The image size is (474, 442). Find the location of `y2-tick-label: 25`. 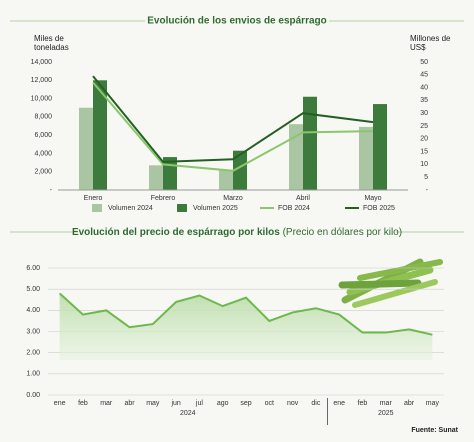

y2-tick-label: 25 is located at coordinates (424, 126).